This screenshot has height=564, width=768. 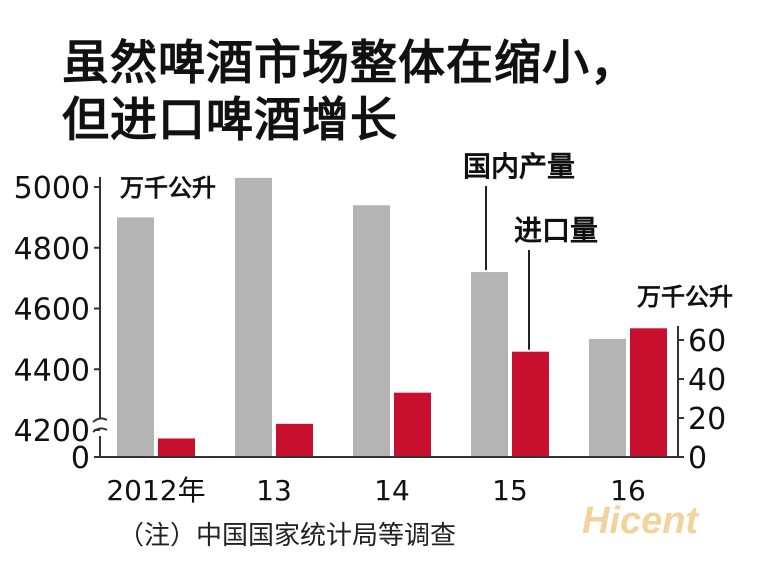 What do you see at coordinates (707, 341) in the screenshot?
I see `right-tick-label: 60` at bounding box center [707, 341].